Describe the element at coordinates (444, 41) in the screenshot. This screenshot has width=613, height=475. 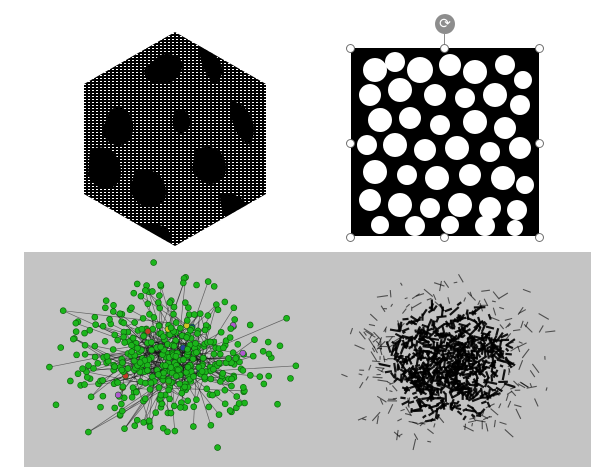
I see `rotate-handle-stem` at that location.